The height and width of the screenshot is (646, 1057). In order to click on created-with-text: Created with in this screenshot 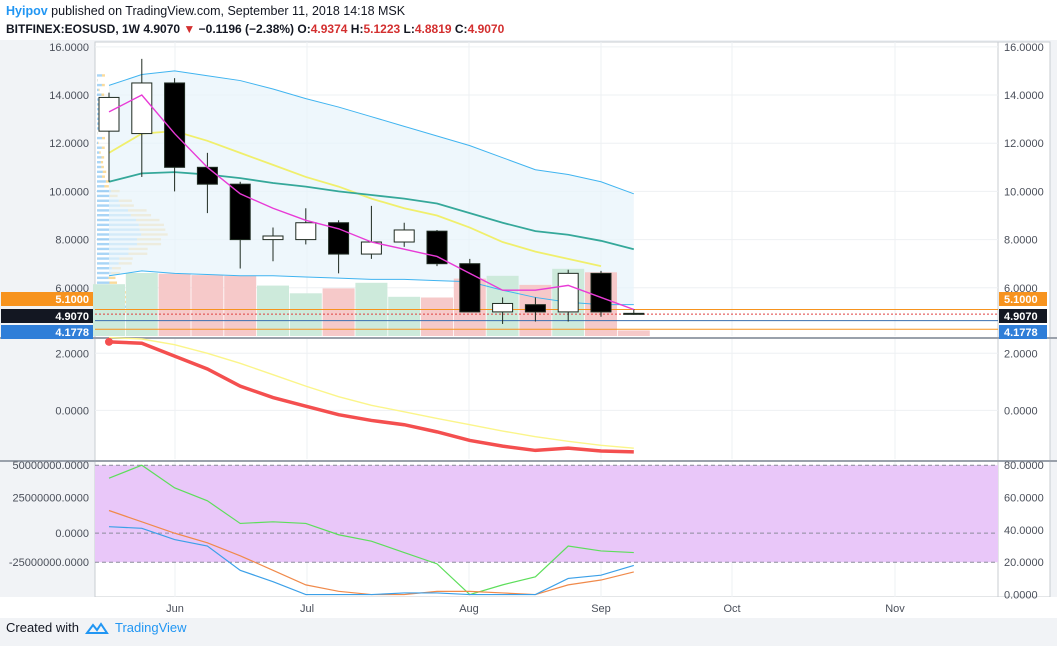, I will do `click(42, 627)`.